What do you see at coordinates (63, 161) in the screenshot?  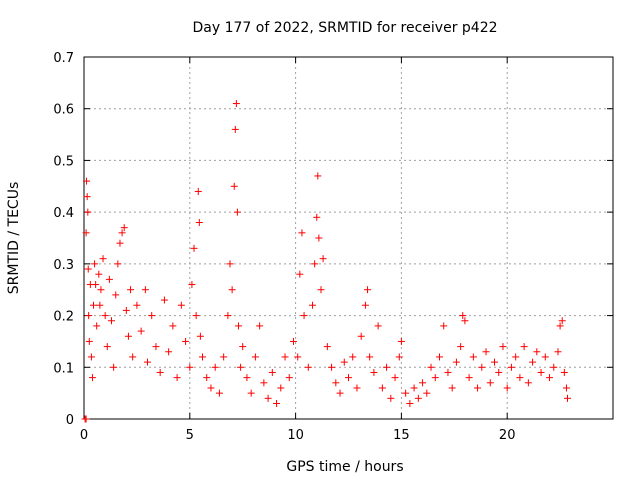 I see `y-tick-label: 0.5` at bounding box center [63, 161].